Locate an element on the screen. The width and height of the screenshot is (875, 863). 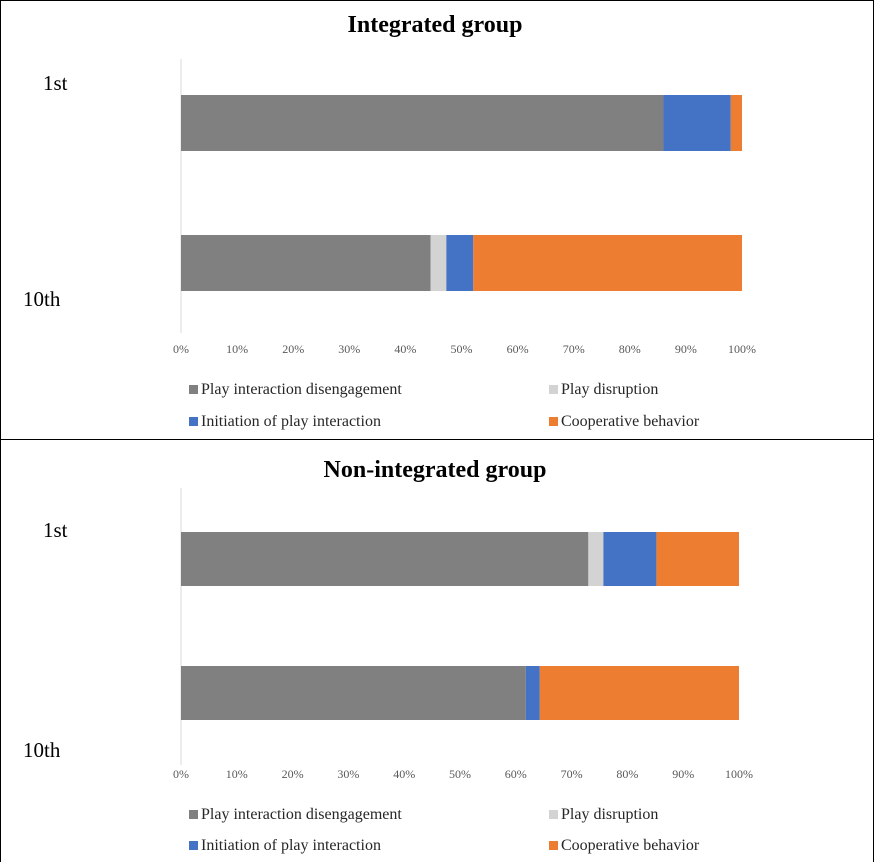
bar-1st-play-disruption is located at coordinates (596, 559).